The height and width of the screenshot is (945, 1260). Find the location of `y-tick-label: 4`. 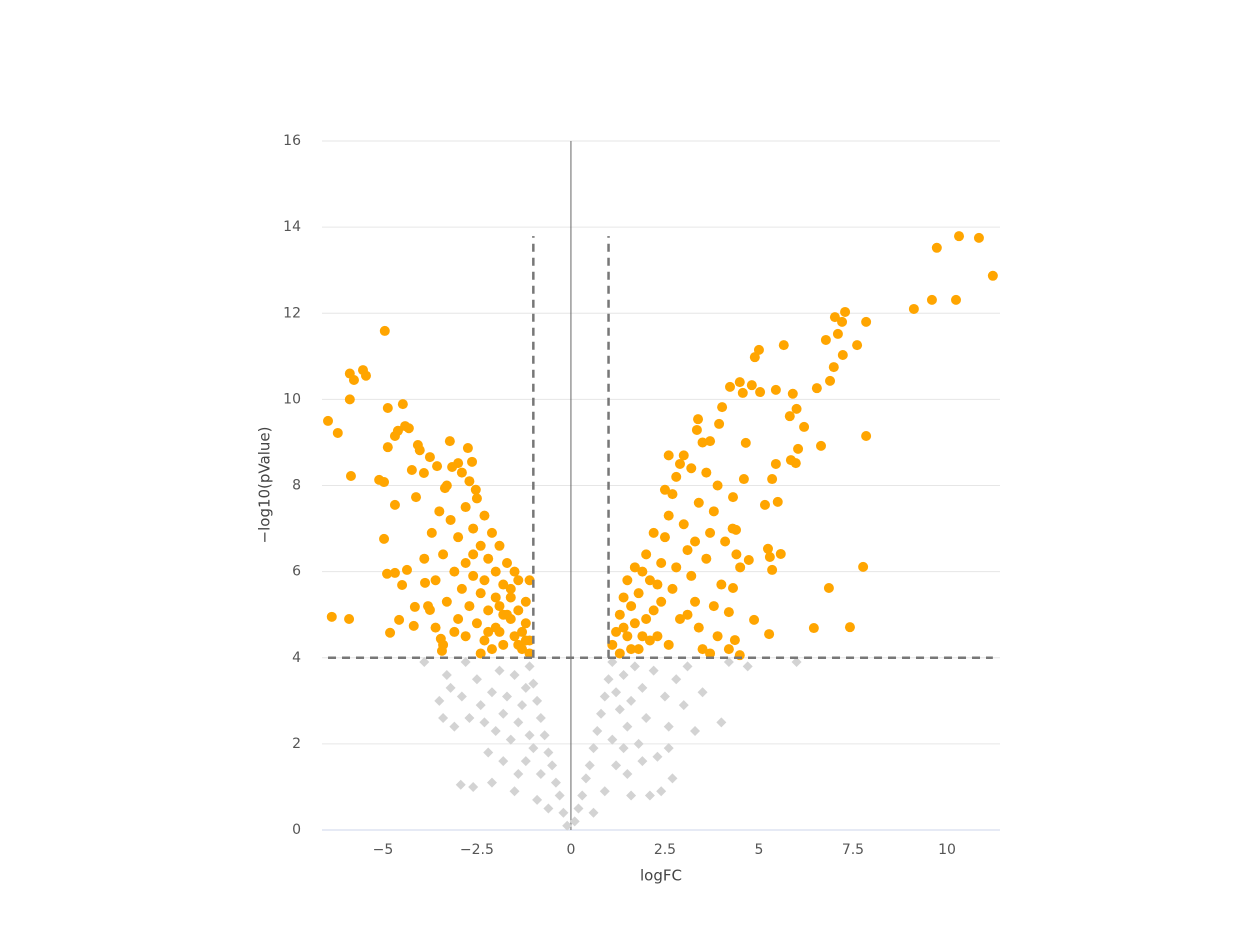

y-tick-label: 4 is located at coordinates (296, 658).